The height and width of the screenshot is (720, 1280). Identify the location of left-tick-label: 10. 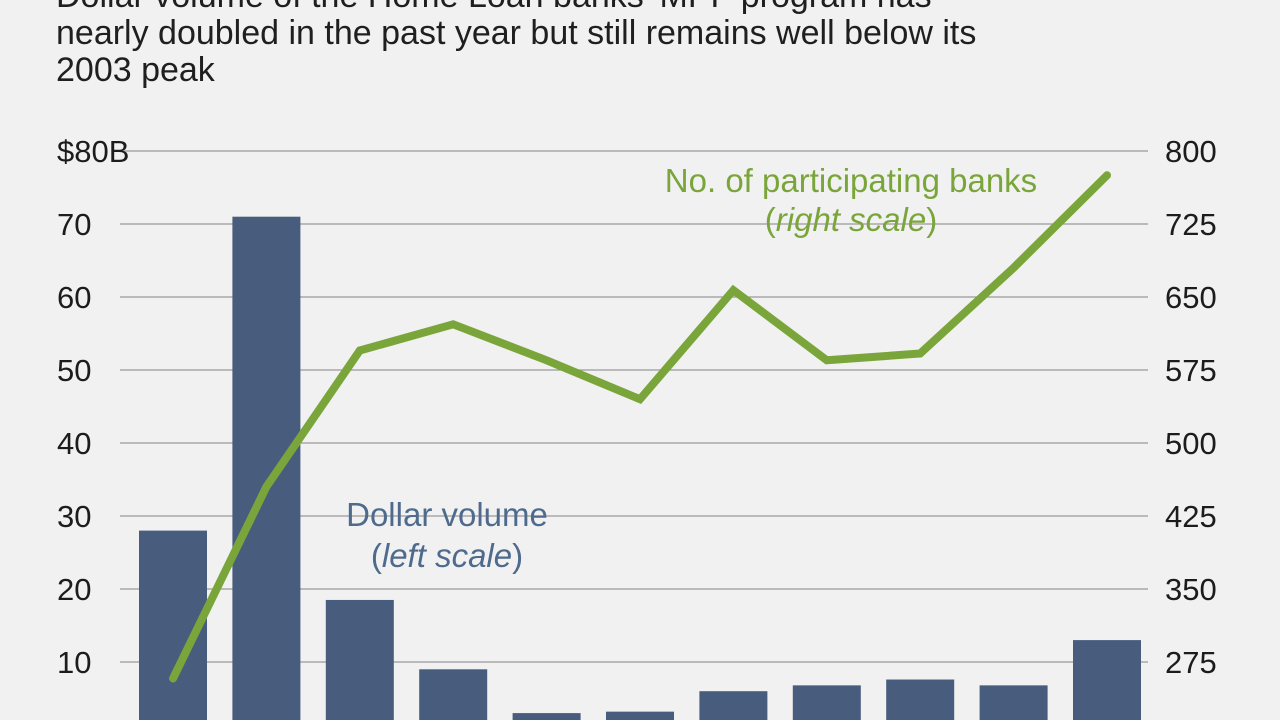
(74, 662).